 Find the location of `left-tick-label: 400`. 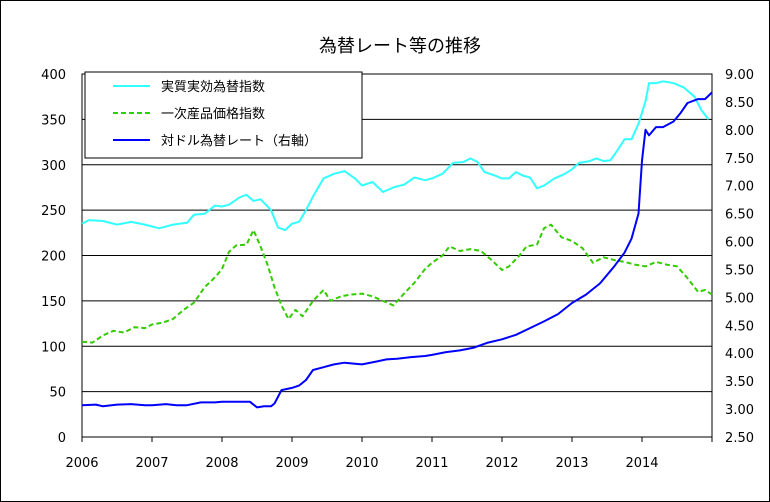

left-tick-label: 400 is located at coordinates (53, 75).